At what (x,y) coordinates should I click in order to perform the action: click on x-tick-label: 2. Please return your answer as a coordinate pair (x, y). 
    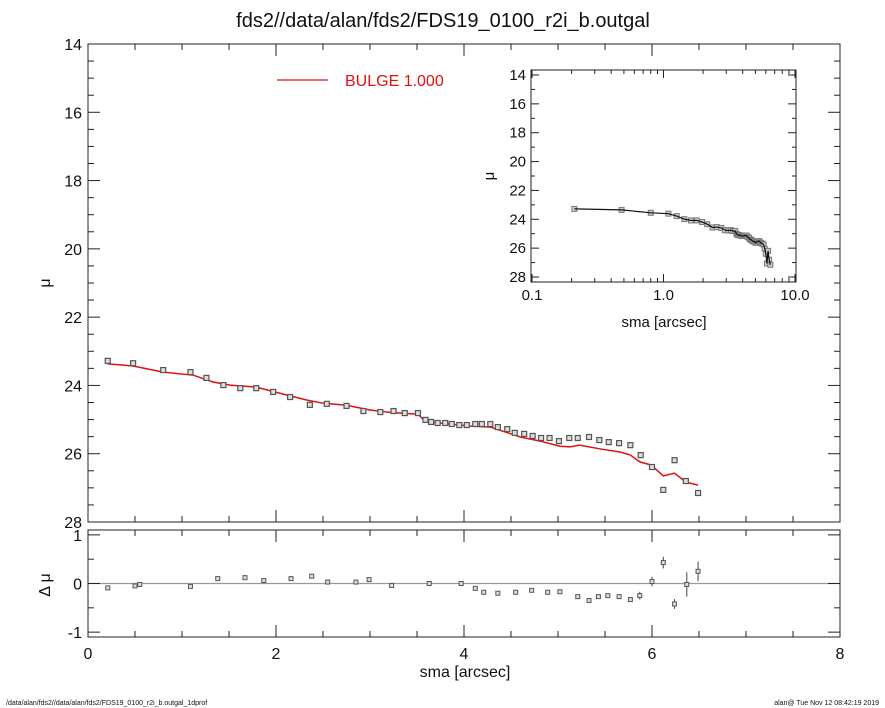
    Looking at the image, I should click on (276, 654).